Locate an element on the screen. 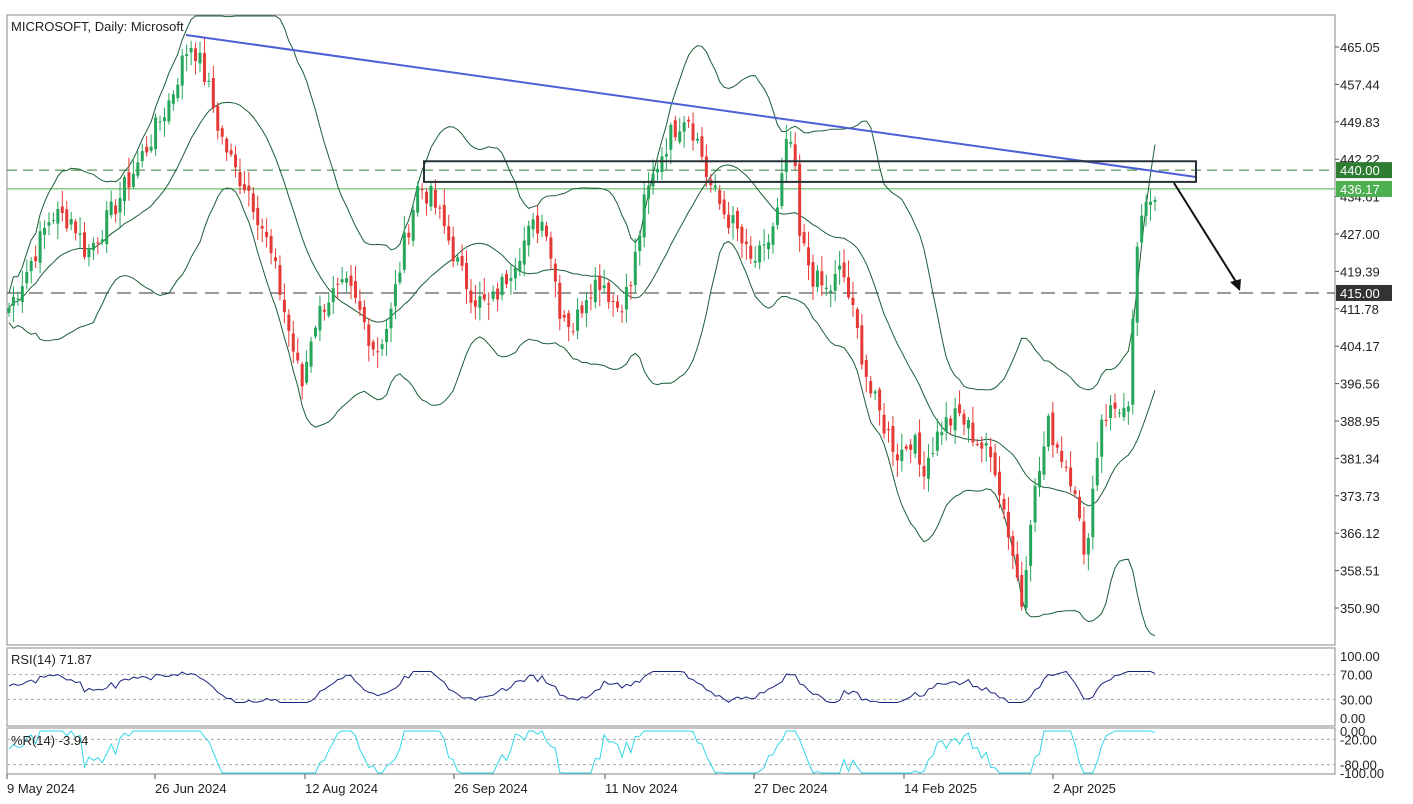 The image size is (1413, 804). projection-arrow is located at coordinates (1206, 234).